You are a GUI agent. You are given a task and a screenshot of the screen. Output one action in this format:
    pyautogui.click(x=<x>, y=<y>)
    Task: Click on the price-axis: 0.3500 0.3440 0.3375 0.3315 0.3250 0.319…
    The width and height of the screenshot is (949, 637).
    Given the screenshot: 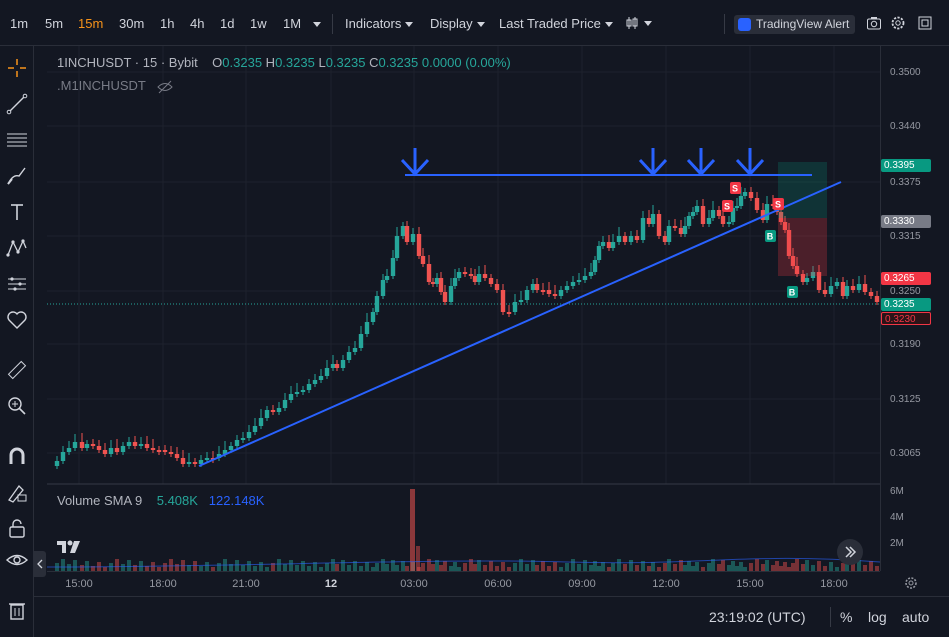 What is the action you would take?
    pyautogui.click(x=914, y=308)
    